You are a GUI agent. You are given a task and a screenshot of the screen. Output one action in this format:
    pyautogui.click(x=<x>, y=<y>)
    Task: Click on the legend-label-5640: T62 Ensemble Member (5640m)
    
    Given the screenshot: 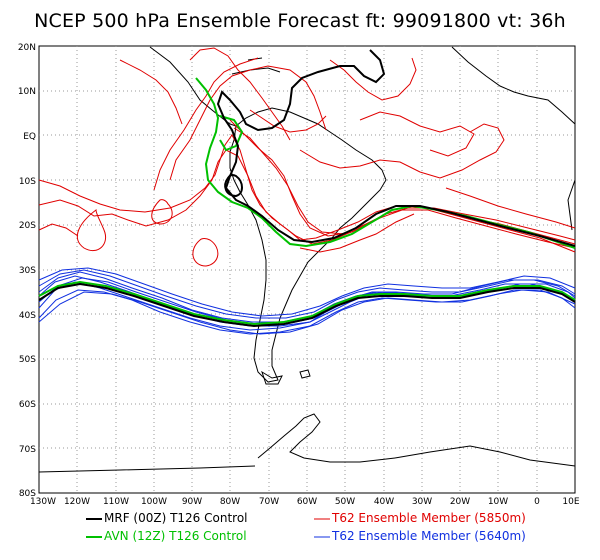 What is the action you would take?
    pyautogui.click(x=429, y=536)
    